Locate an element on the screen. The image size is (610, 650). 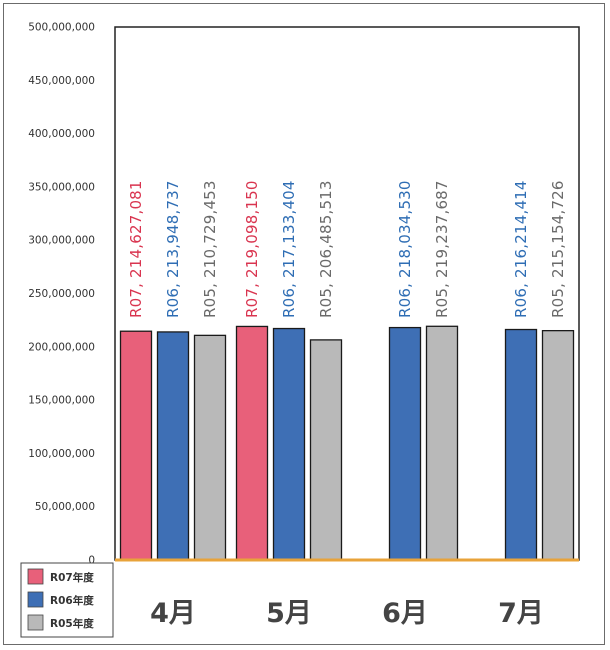
data-label-r05-5: R05, 206,485,513 is located at coordinates (326, 249).